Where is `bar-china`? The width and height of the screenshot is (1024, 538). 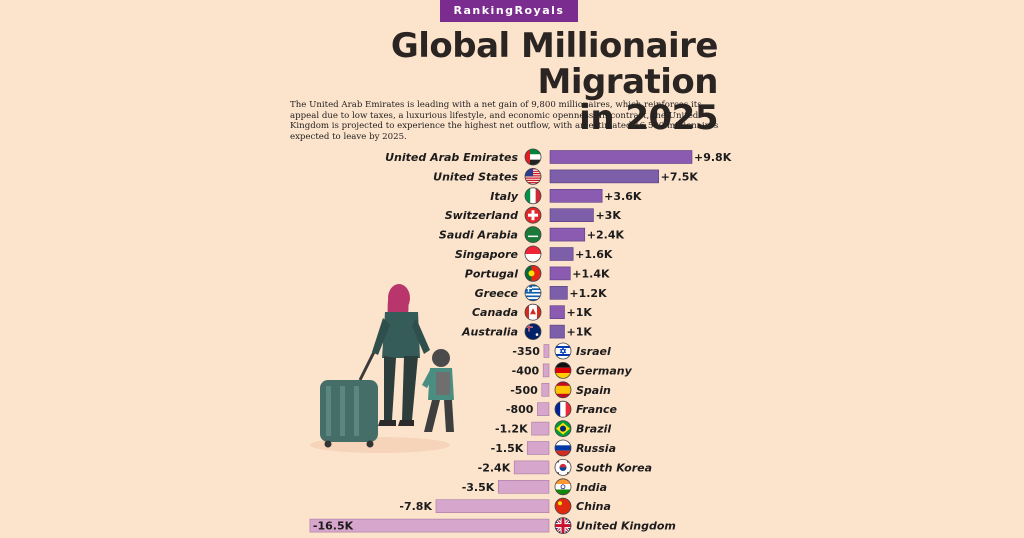
bar-china is located at coordinates (492, 506).